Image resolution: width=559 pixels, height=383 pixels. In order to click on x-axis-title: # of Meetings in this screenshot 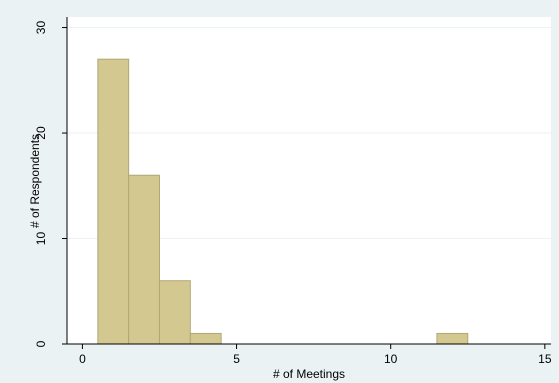, I will do `click(309, 374)`.